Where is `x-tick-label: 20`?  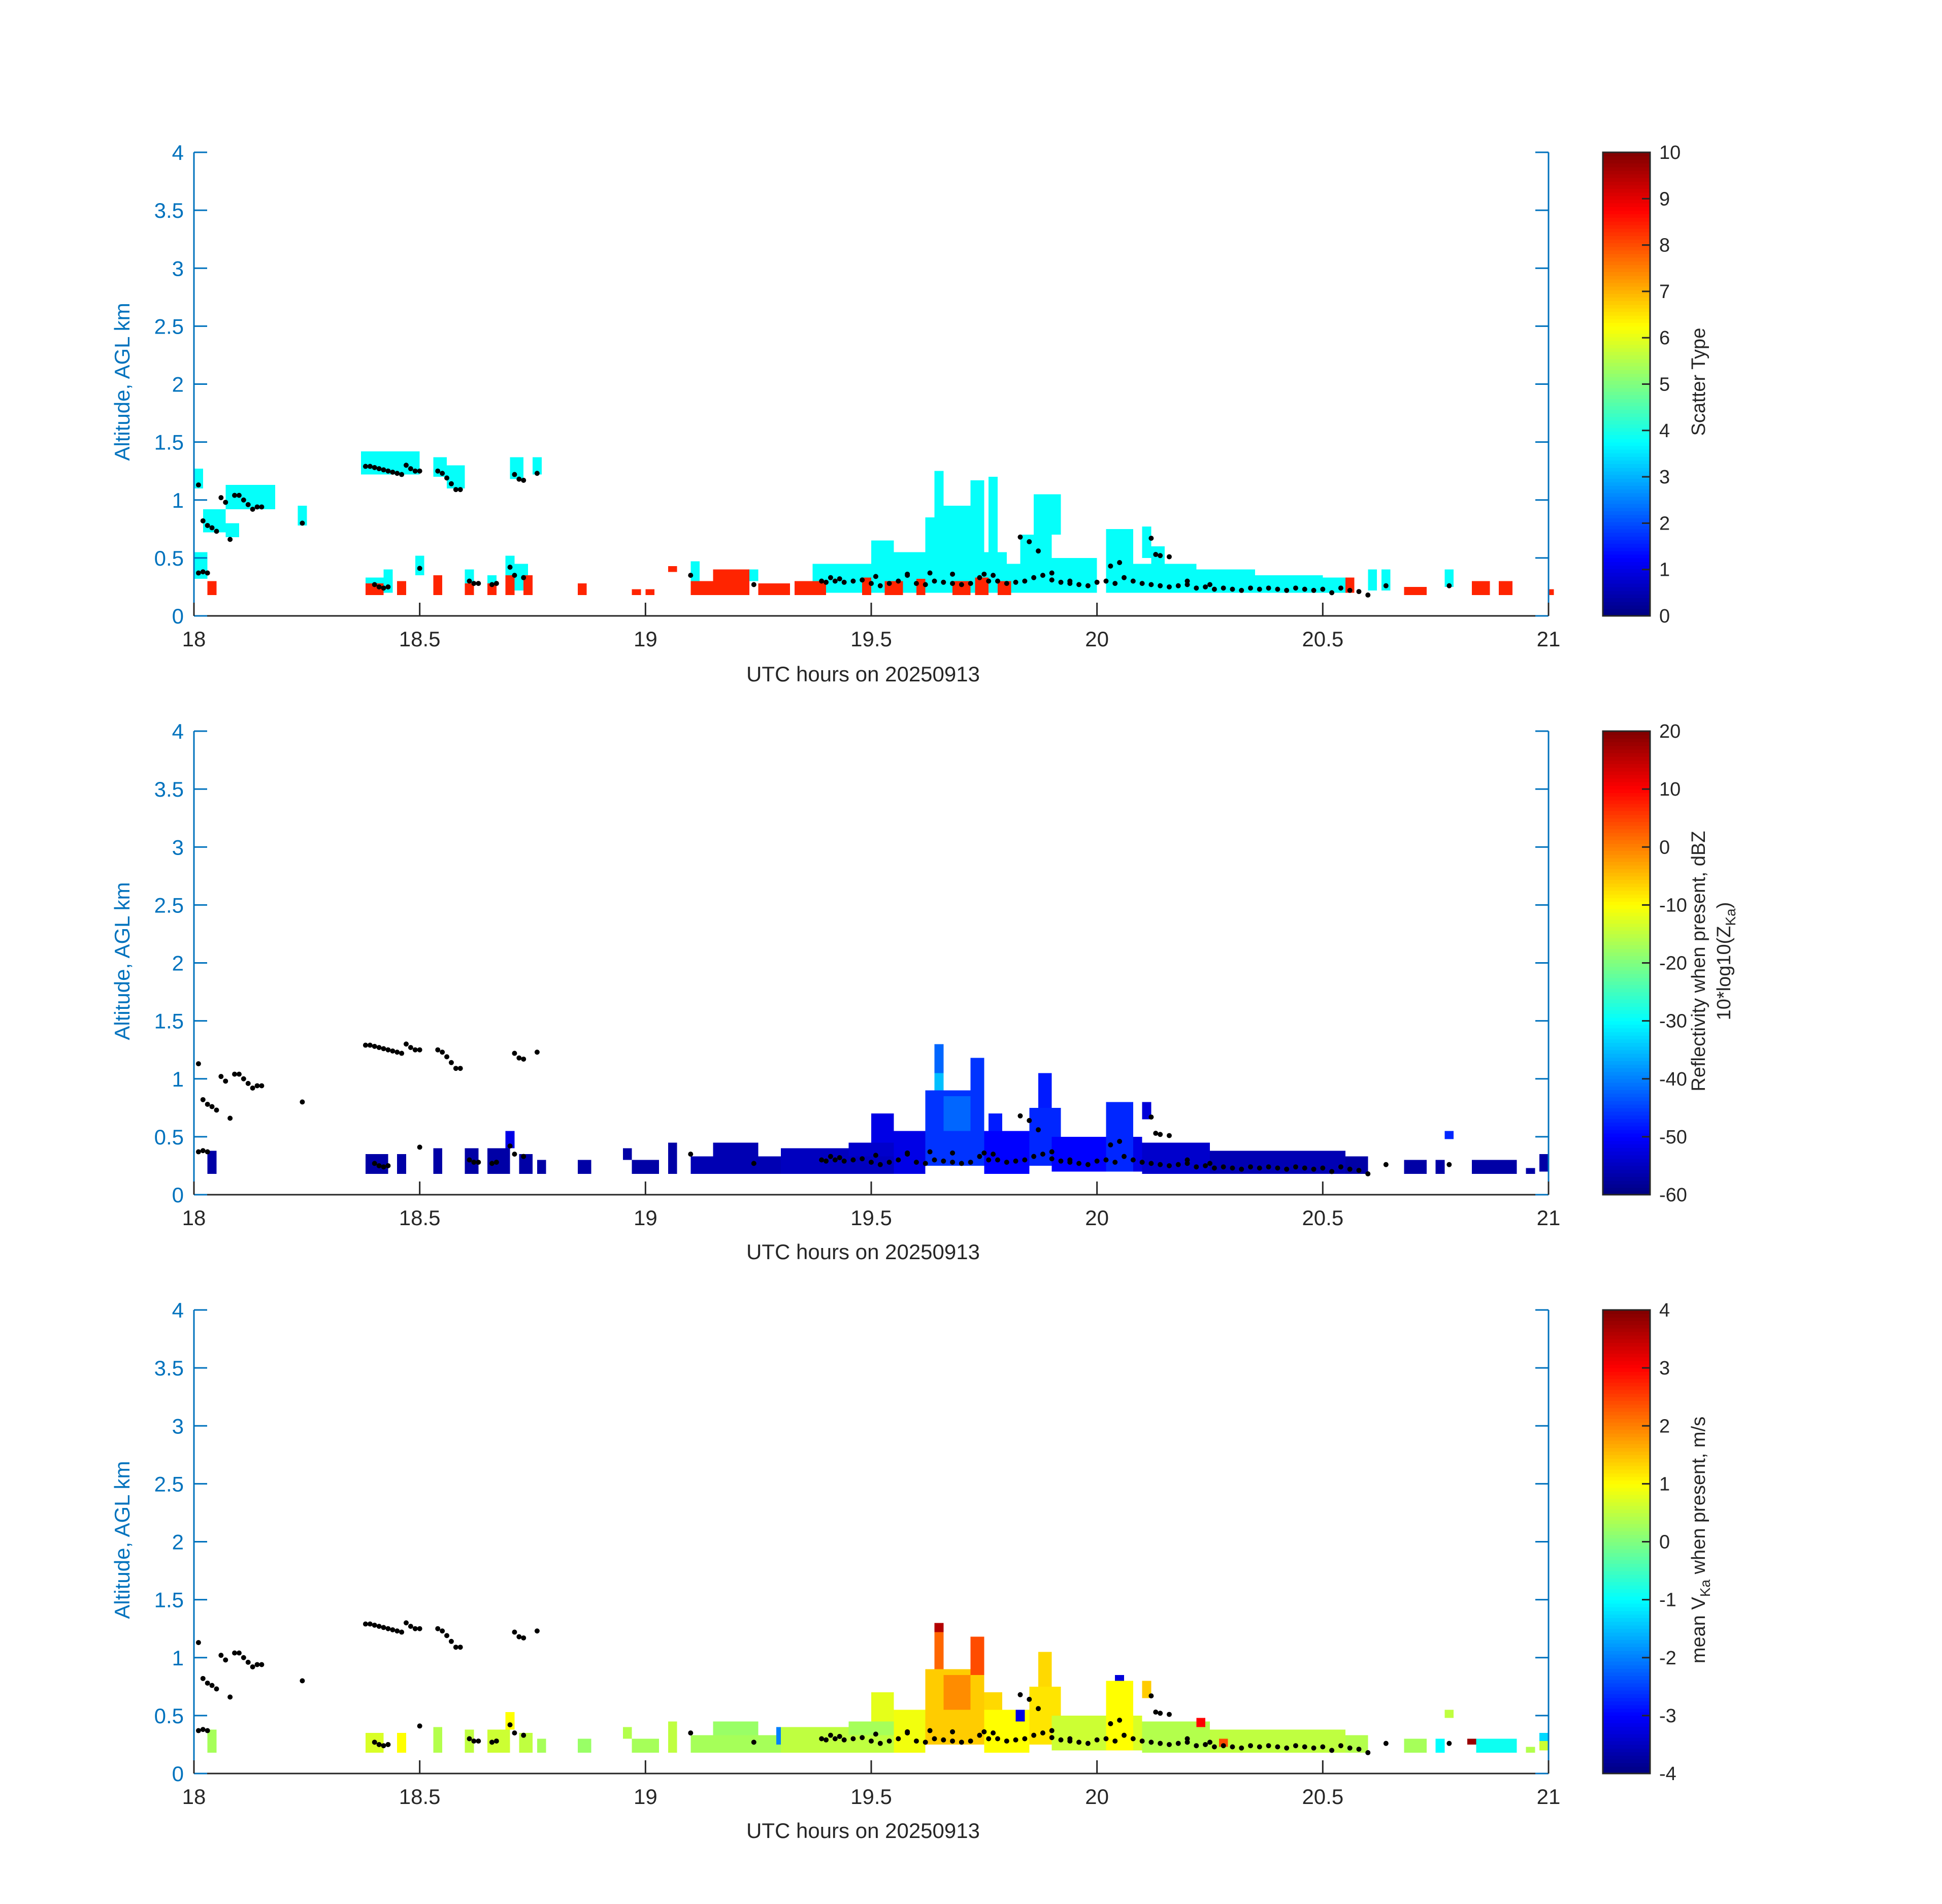 x-tick-label: 20 is located at coordinates (1097, 639).